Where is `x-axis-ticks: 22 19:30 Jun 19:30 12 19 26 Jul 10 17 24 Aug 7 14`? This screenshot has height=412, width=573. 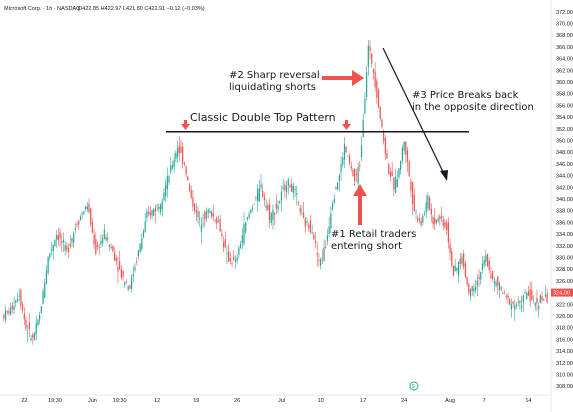
x-axis-ticks: 22 19:30 Jun 19:30 12 19 26 Jul 10 17 24 Aug 7 14 is located at coordinates (276, 401).